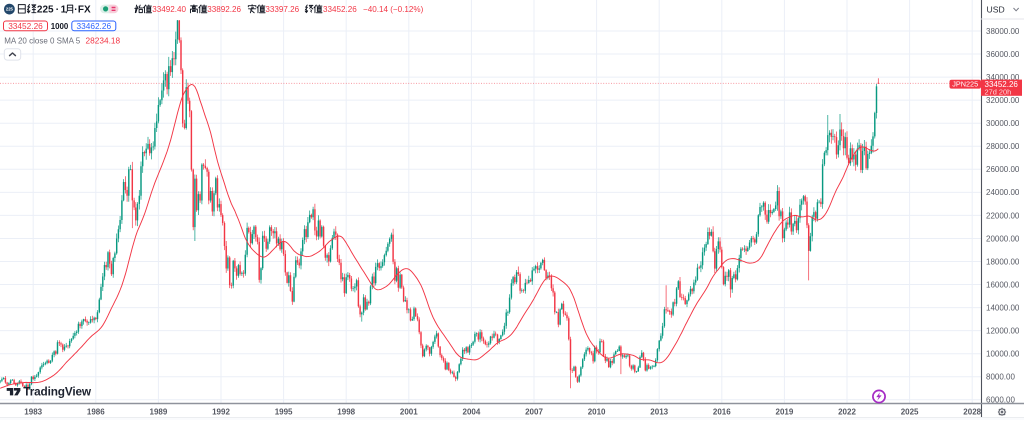 The image size is (1024, 425). What do you see at coordinates (103, 40) in the screenshot?
I see `svg-text: 28234.18` at bounding box center [103, 40].